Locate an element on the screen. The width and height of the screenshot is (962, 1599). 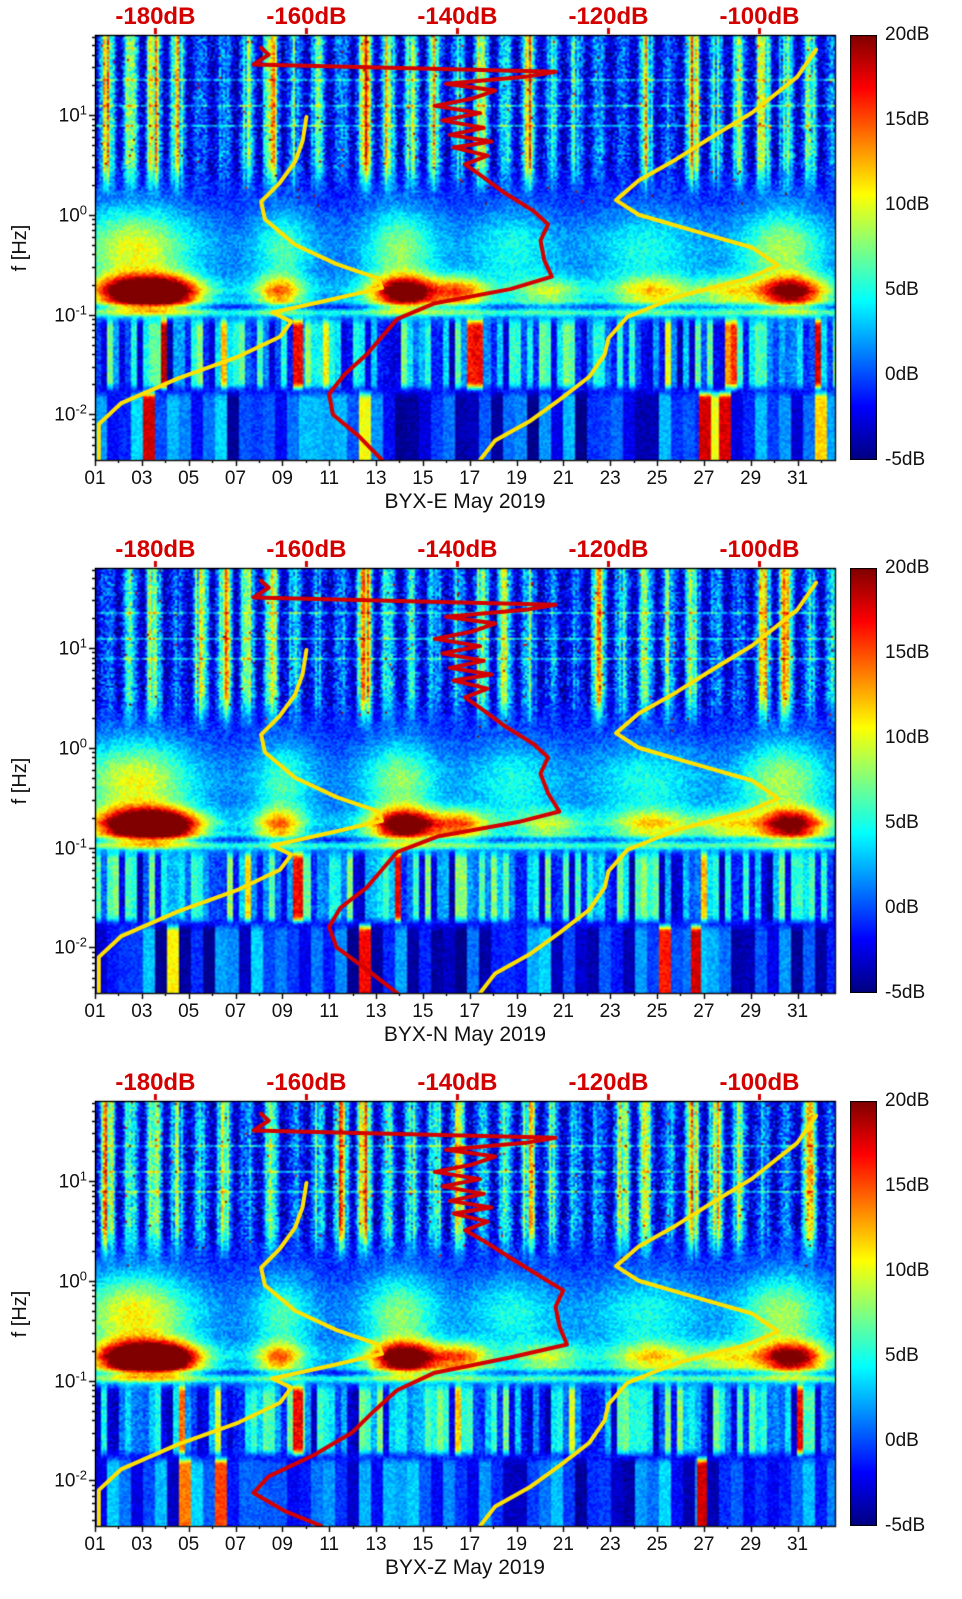
x-axis-title: BYX-N May 2019 is located at coordinates (465, 1034).